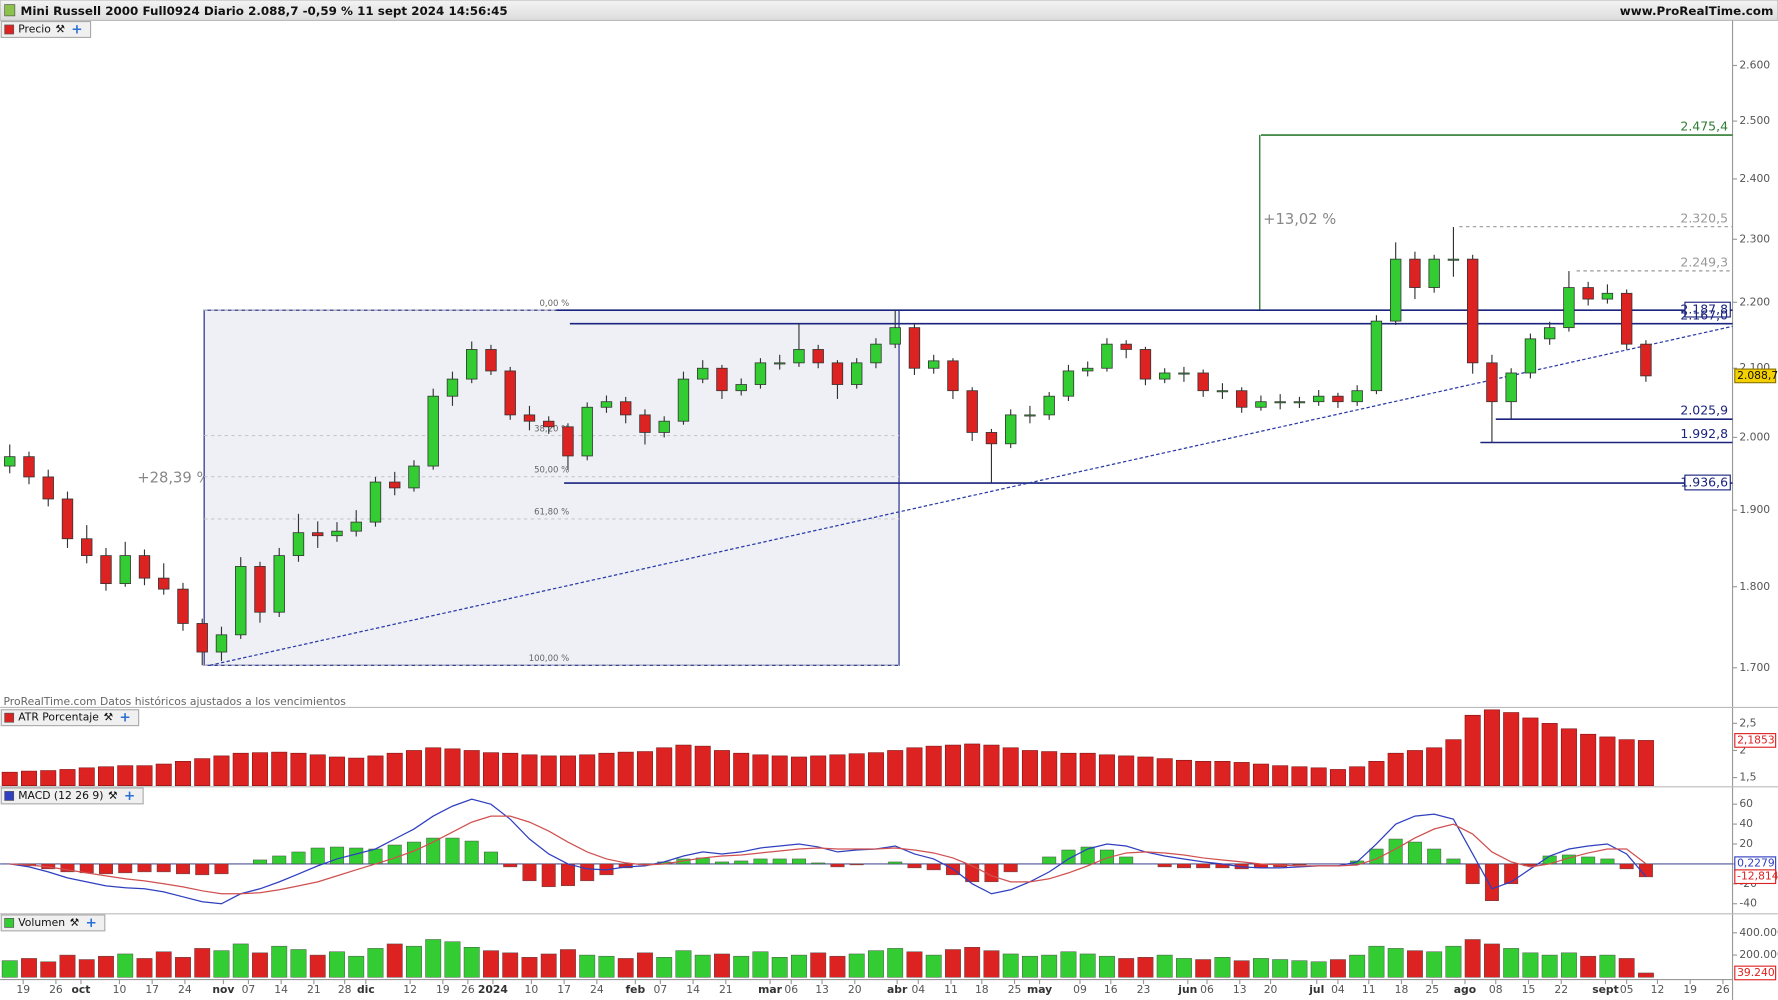  I want to click on x-tick-label: 20, so click(855, 989).